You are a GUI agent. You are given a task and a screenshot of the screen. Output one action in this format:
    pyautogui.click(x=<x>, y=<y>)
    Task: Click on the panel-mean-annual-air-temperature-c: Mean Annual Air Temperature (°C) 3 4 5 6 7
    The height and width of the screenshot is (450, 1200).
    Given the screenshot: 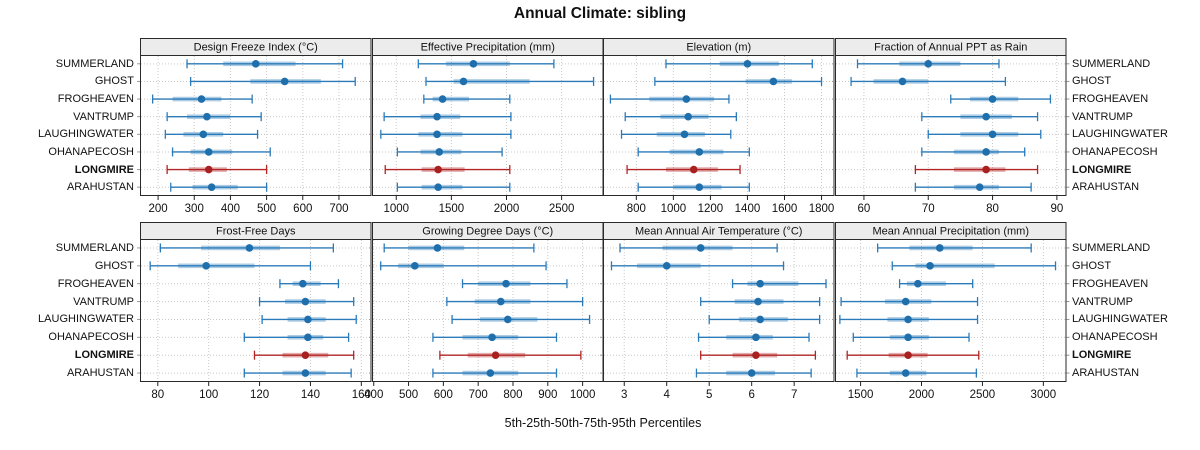 What is the action you would take?
    pyautogui.click(x=719, y=311)
    